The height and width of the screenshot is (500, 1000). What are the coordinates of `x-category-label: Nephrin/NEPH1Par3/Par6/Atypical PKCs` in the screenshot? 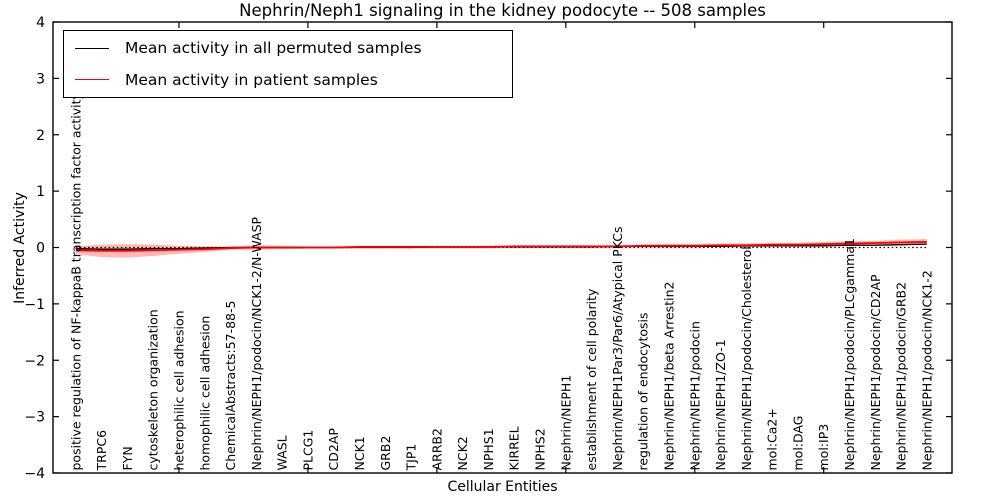 It's located at (617, 349).